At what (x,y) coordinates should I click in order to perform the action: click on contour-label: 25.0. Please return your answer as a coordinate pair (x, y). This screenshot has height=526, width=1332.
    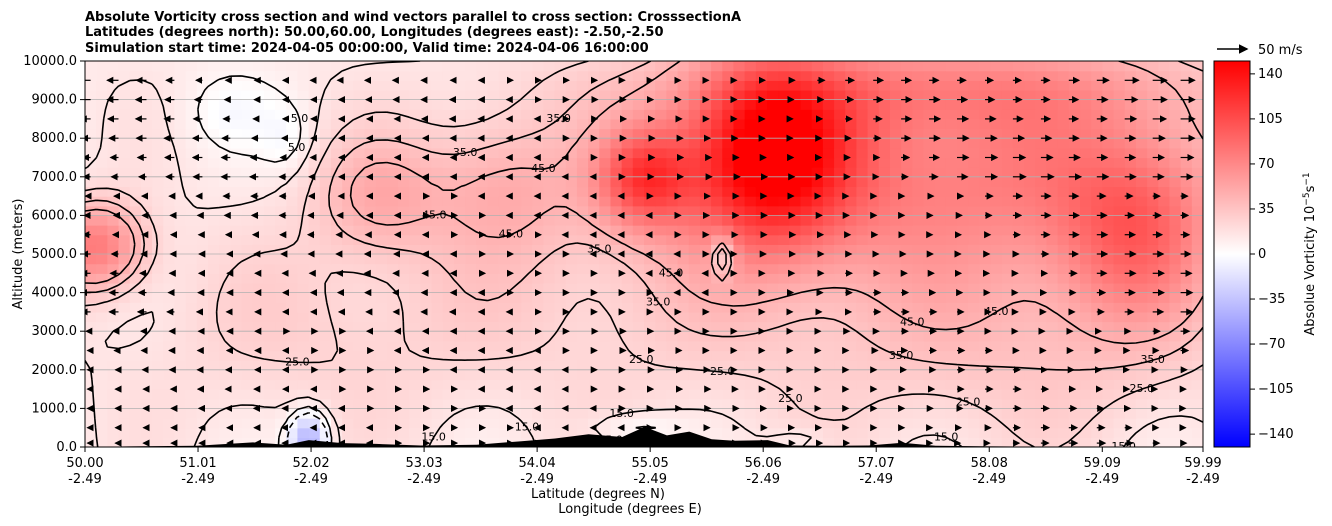
    Looking at the image, I should click on (641, 359).